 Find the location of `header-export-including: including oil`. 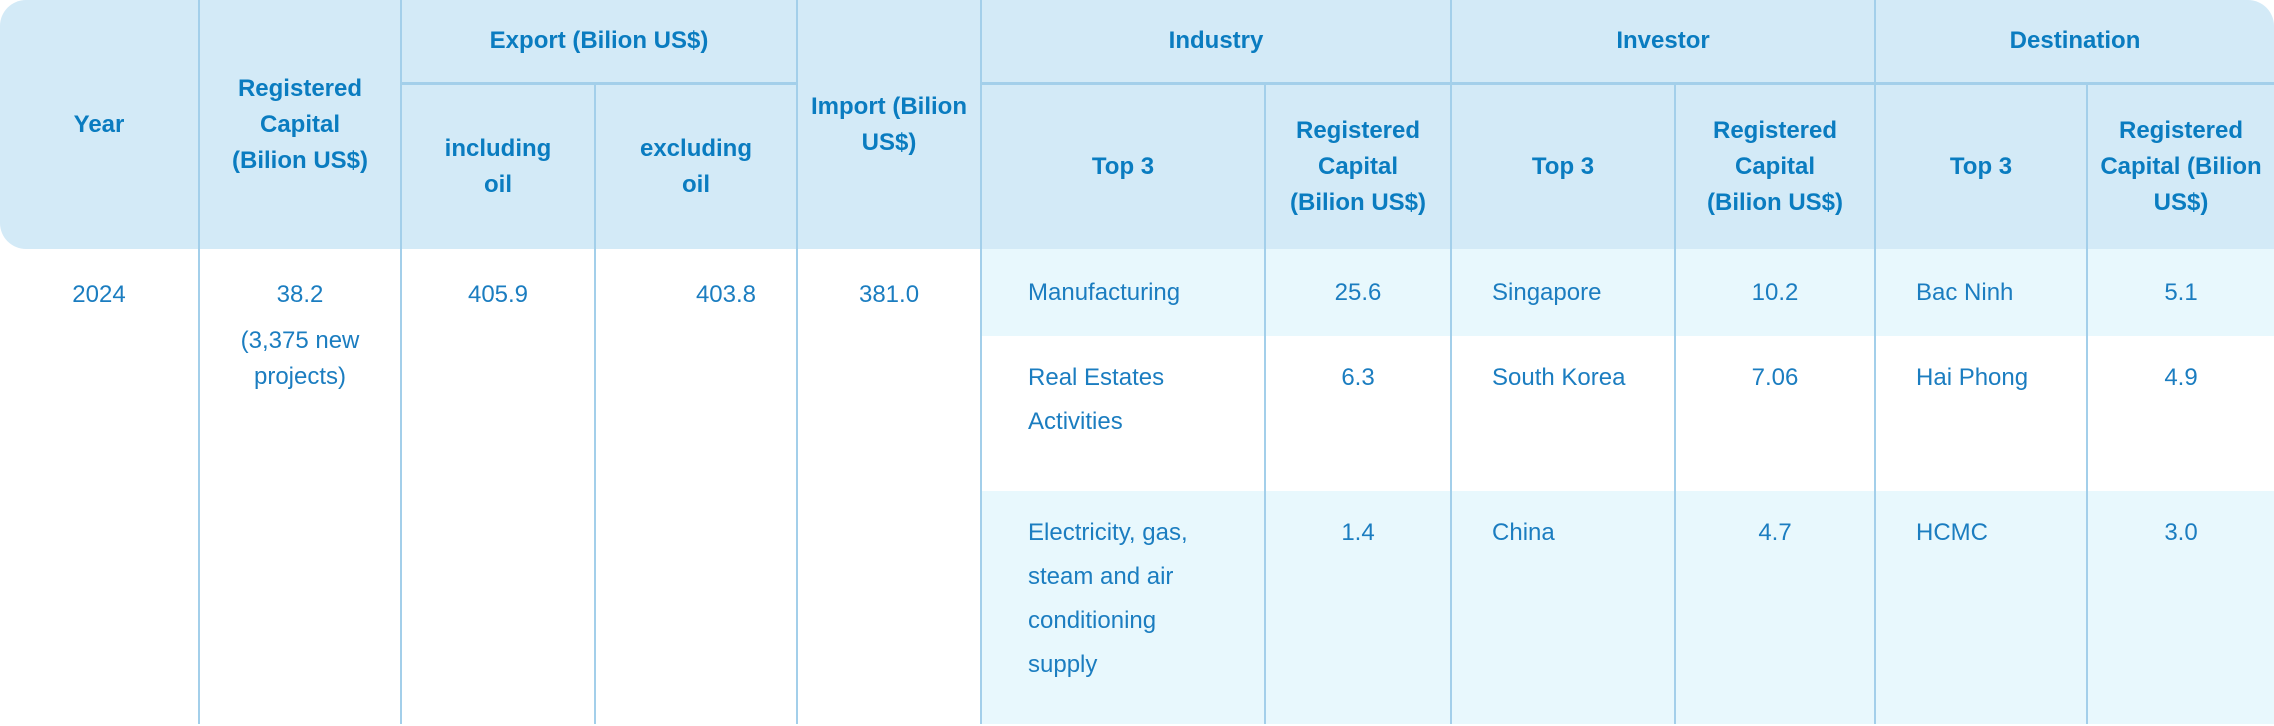

header-export-including: including oil is located at coordinates (499, 167).